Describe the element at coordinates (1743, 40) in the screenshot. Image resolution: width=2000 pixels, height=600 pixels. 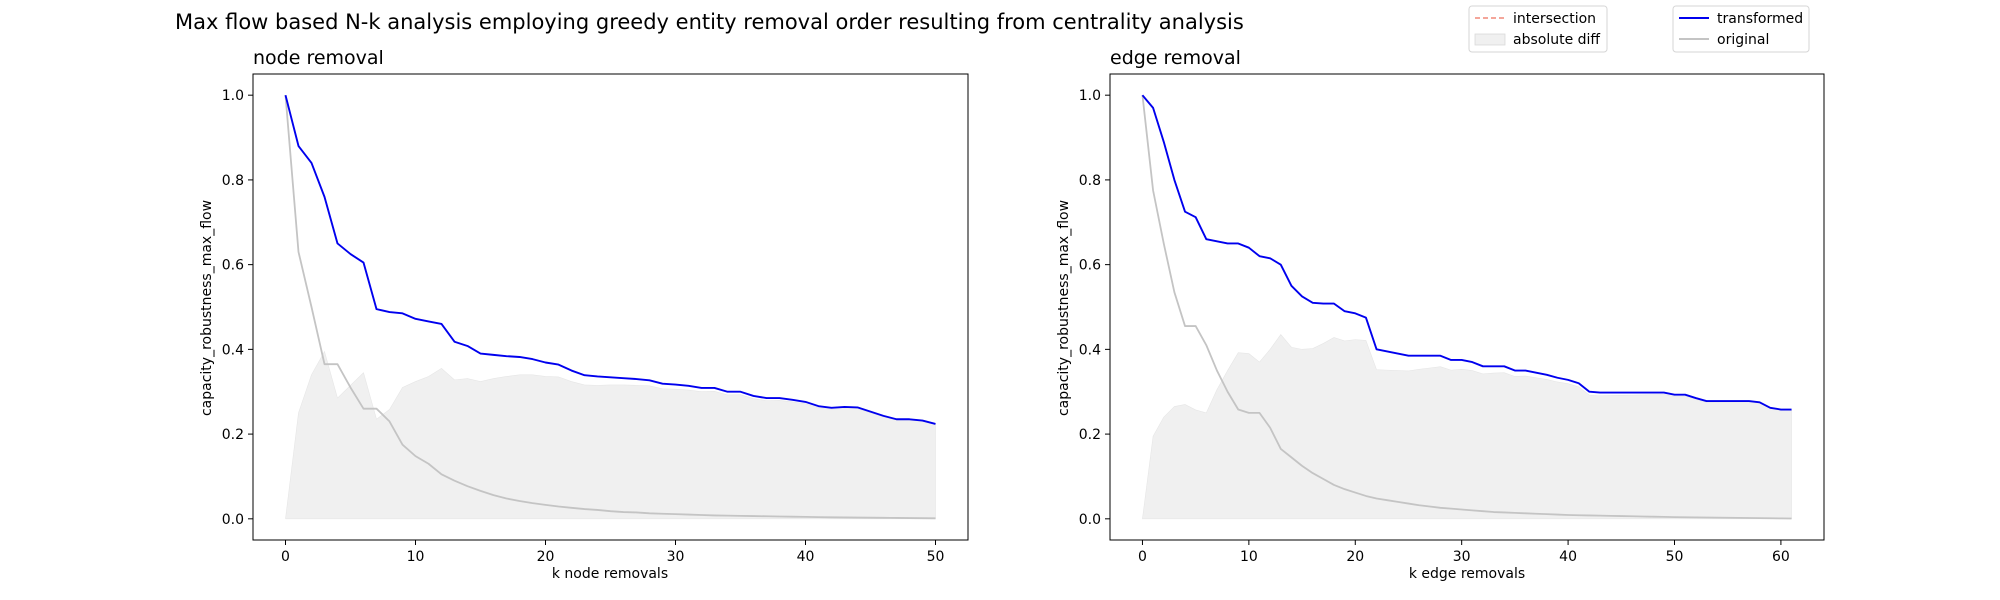
I see `legend-original-label: original` at that location.